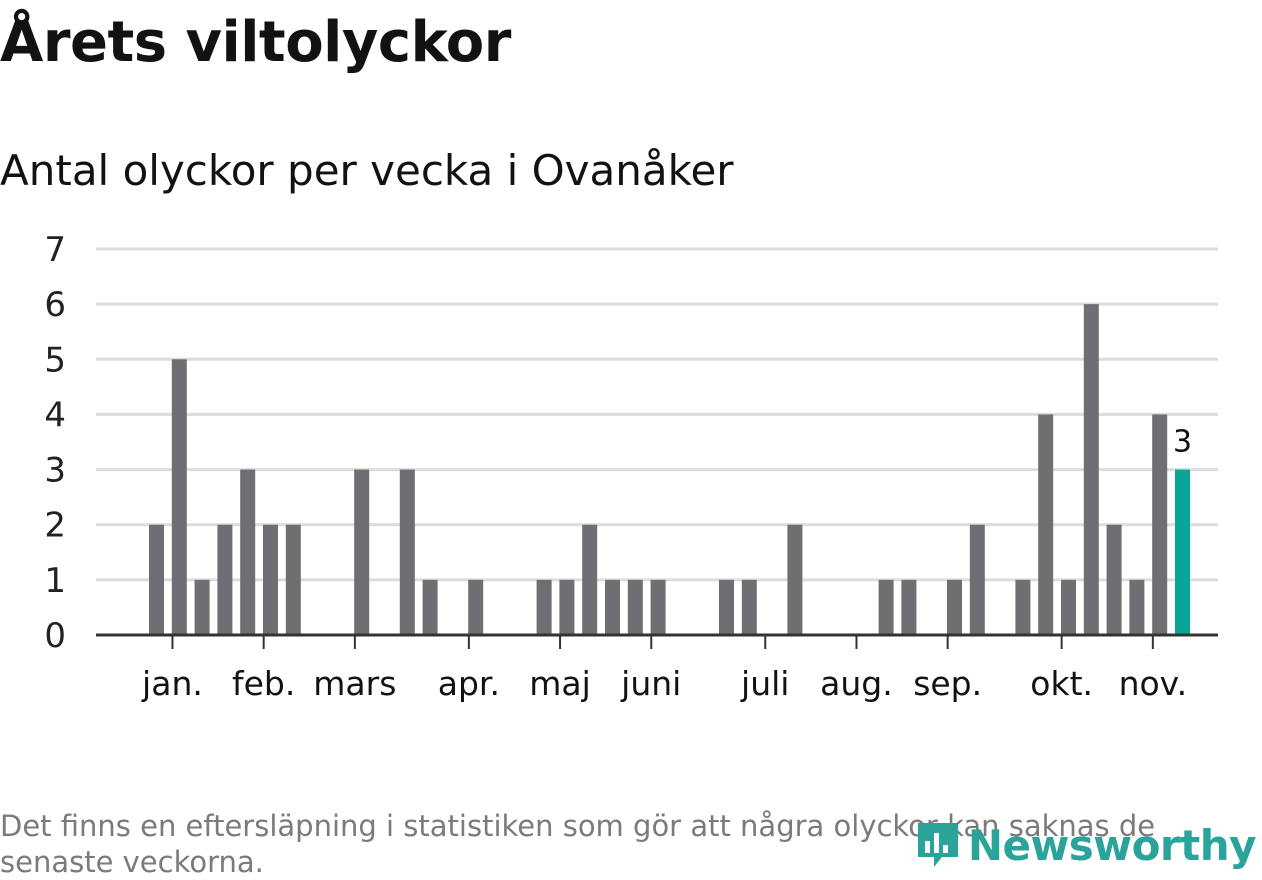 This screenshot has width=1262, height=880. I want to click on x-tick-label: juni, so click(650, 683).